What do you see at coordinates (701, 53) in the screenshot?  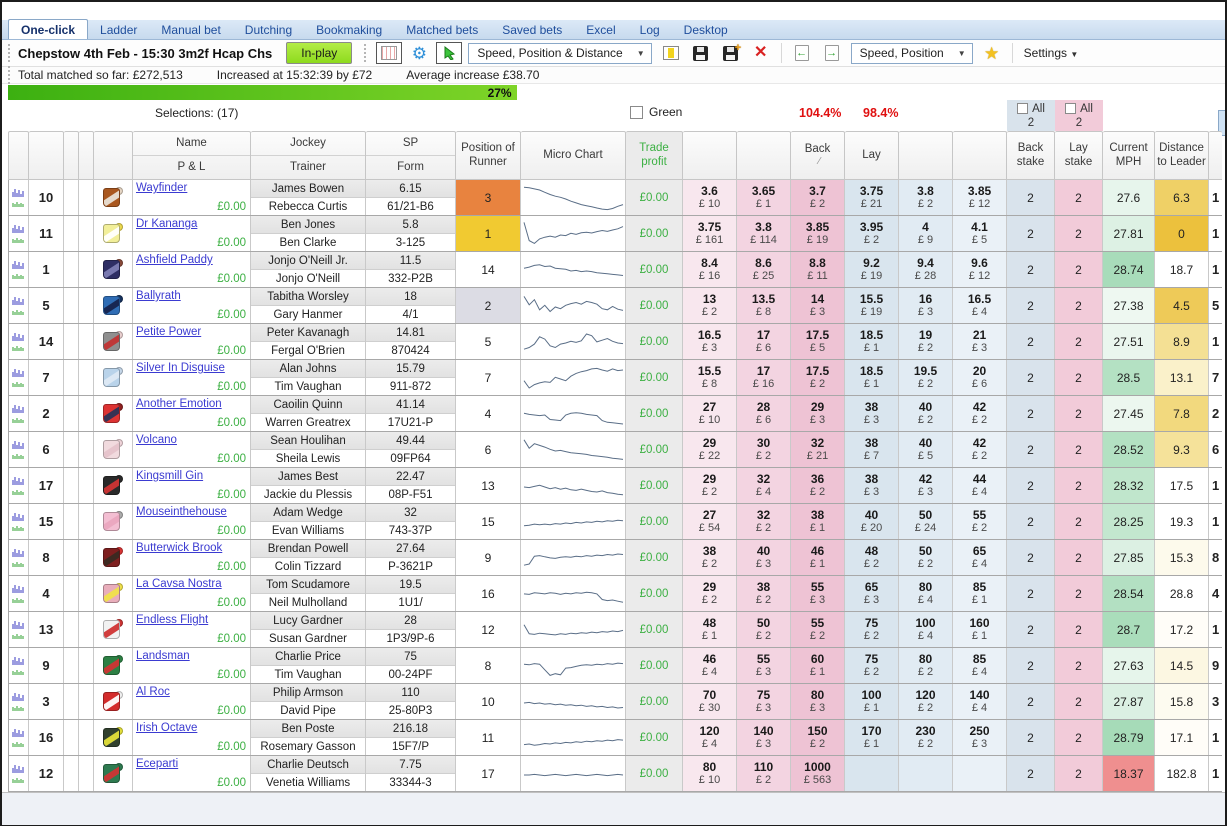 I see `save-button` at bounding box center [701, 53].